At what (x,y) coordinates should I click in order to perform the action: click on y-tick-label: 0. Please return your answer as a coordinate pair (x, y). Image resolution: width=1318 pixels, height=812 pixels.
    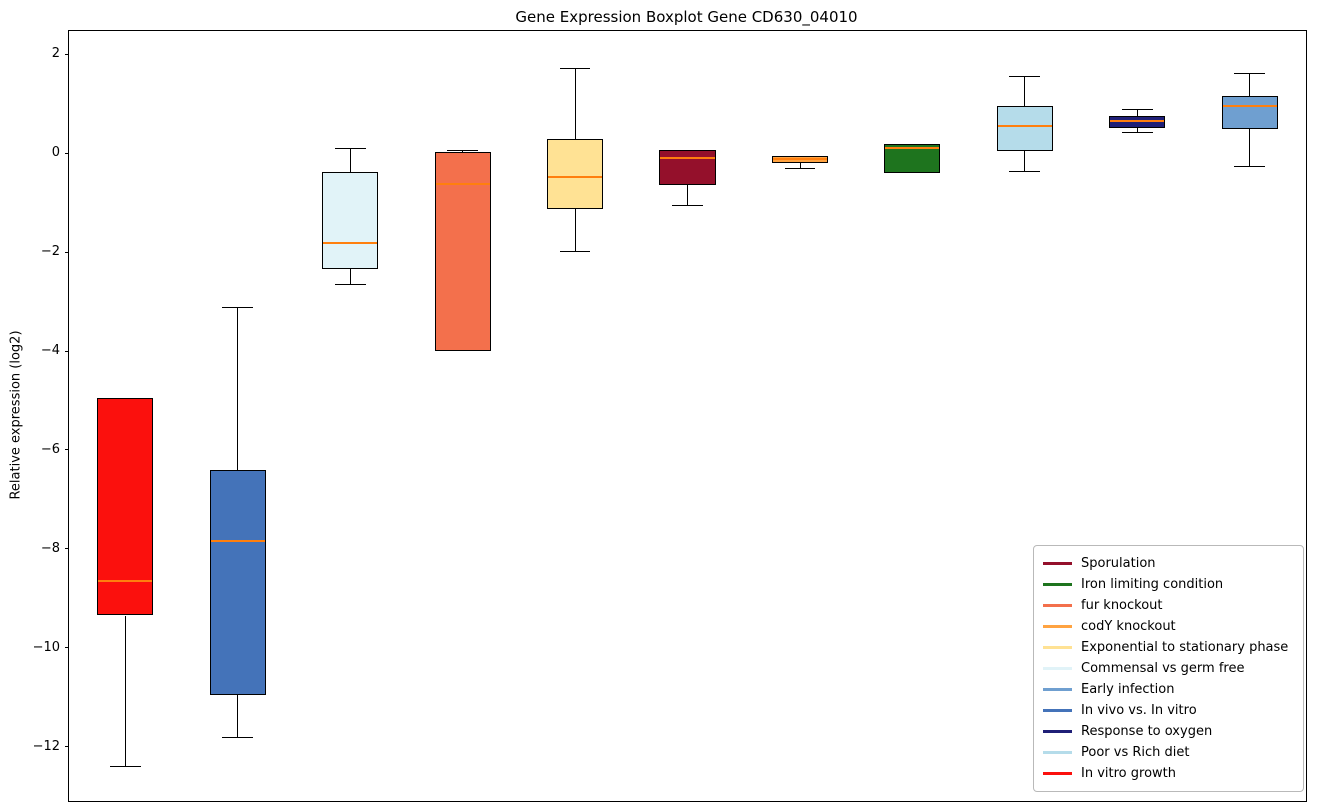
    Looking at the image, I should click on (55, 153).